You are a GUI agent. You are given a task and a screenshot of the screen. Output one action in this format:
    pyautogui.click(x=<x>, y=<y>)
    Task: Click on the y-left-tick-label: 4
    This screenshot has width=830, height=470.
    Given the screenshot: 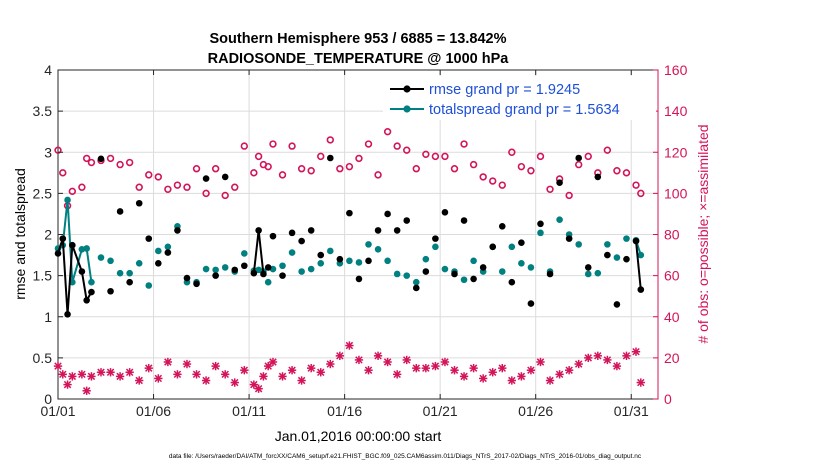 What is the action you would take?
    pyautogui.click(x=48, y=70)
    